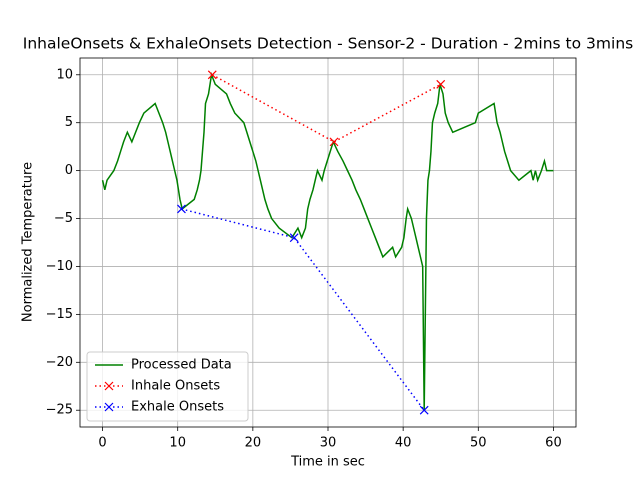 The width and height of the screenshot is (640, 480). What do you see at coordinates (28, 242) in the screenshot?
I see `y-axis-label: Normalized Temperature` at bounding box center [28, 242].